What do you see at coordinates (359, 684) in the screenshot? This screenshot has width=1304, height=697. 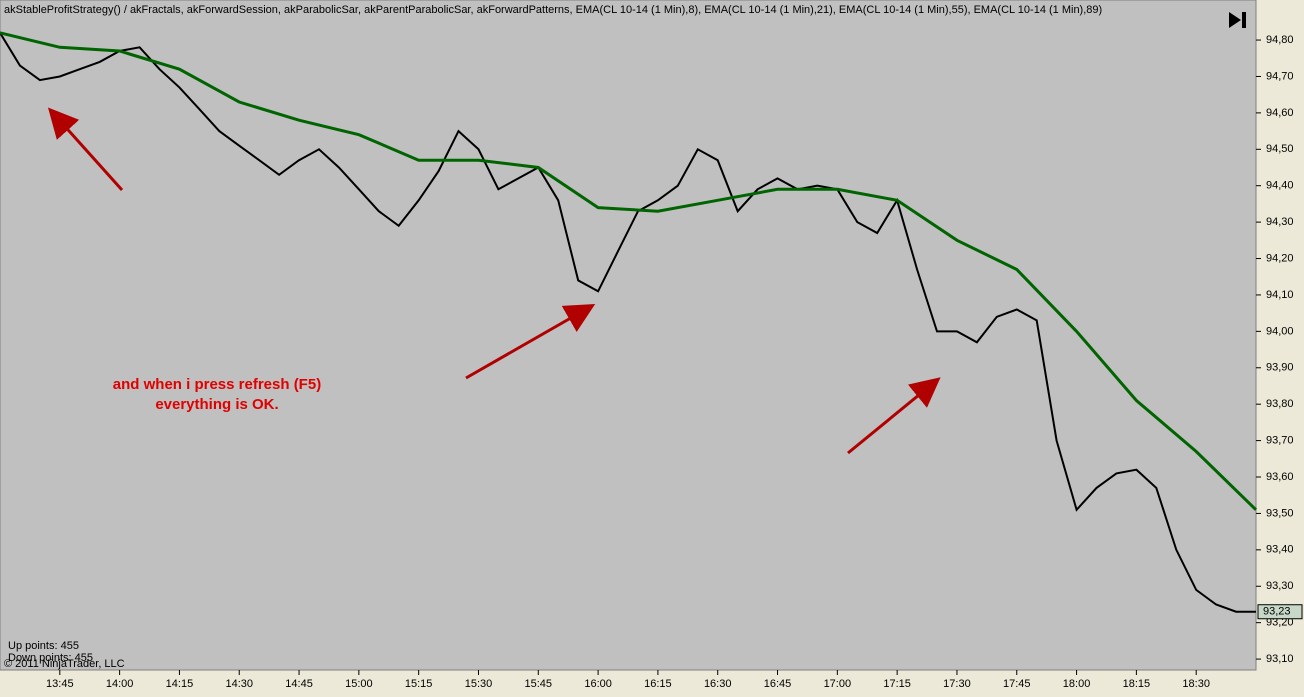 I see `x-tick-label: 15:00` at bounding box center [359, 684].